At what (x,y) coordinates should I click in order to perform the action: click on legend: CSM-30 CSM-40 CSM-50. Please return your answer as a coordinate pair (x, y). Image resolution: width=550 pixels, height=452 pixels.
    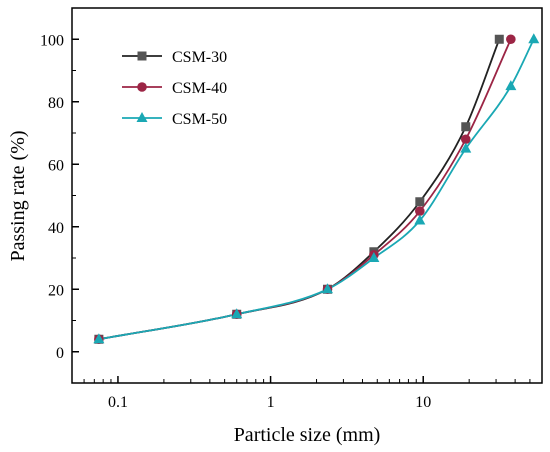
    Looking at the image, I should click on (174, 88).